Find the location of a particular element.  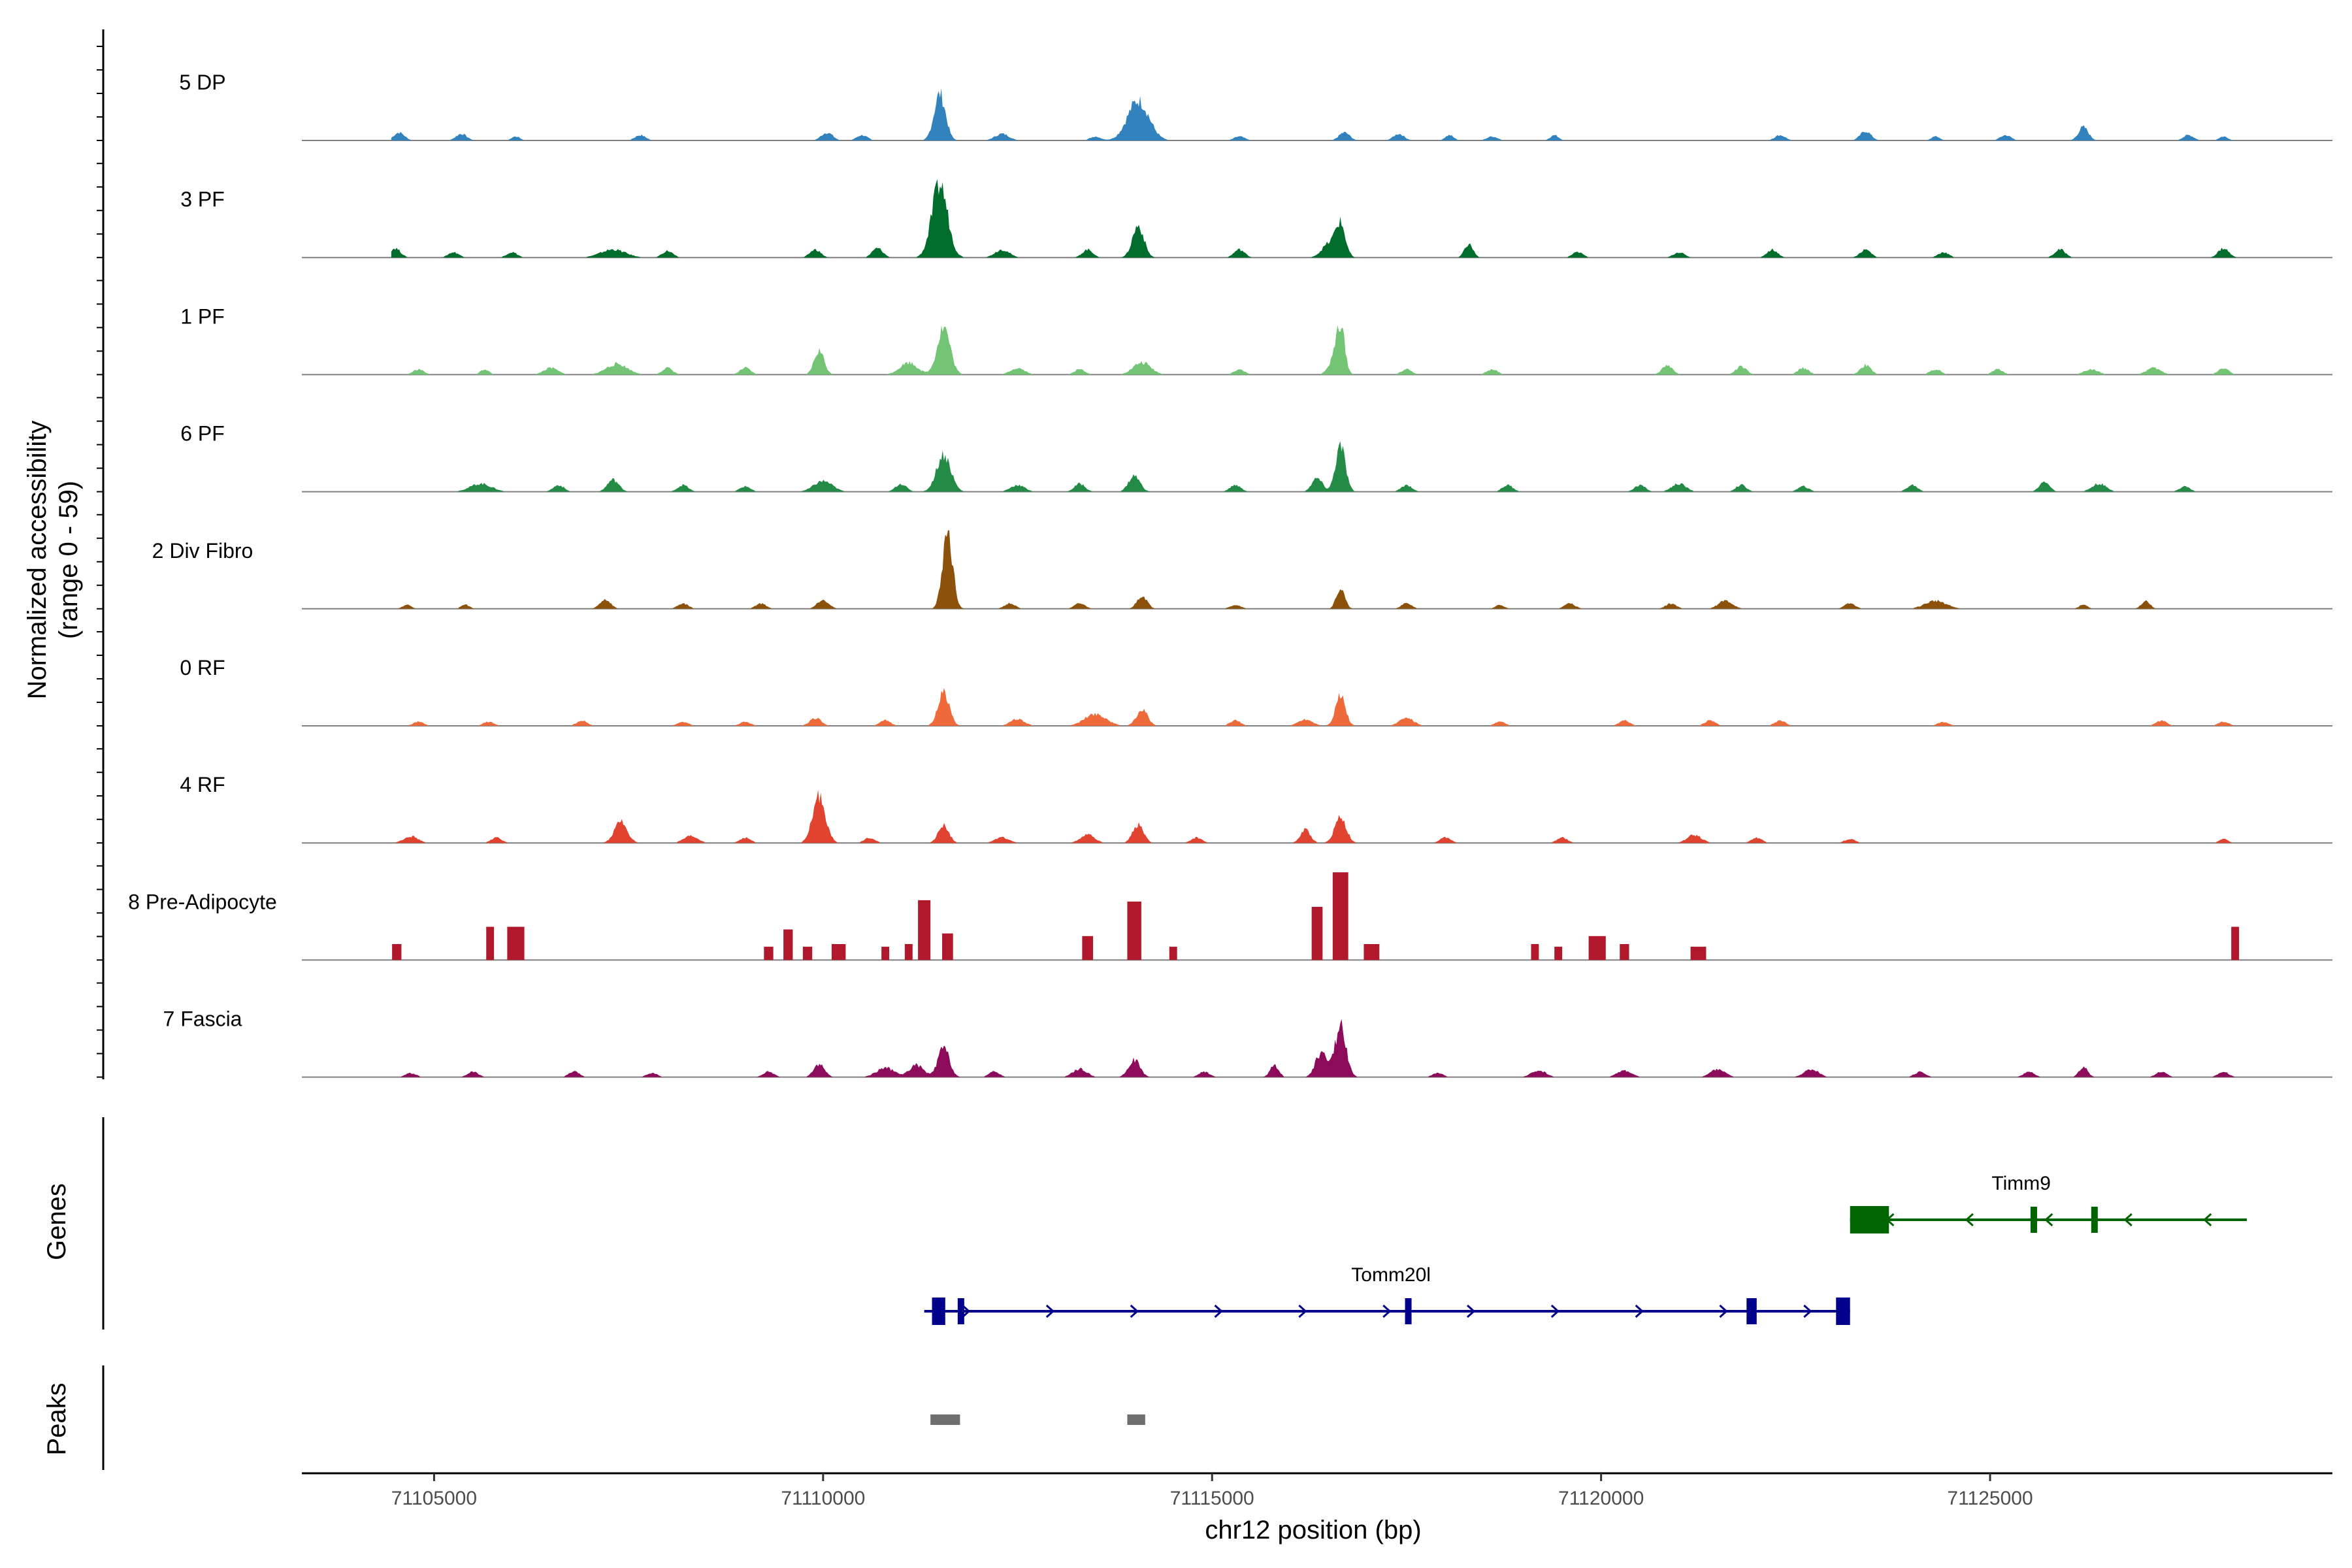

x-tick-label: 71110000 is located at coordinates (823, 1498).